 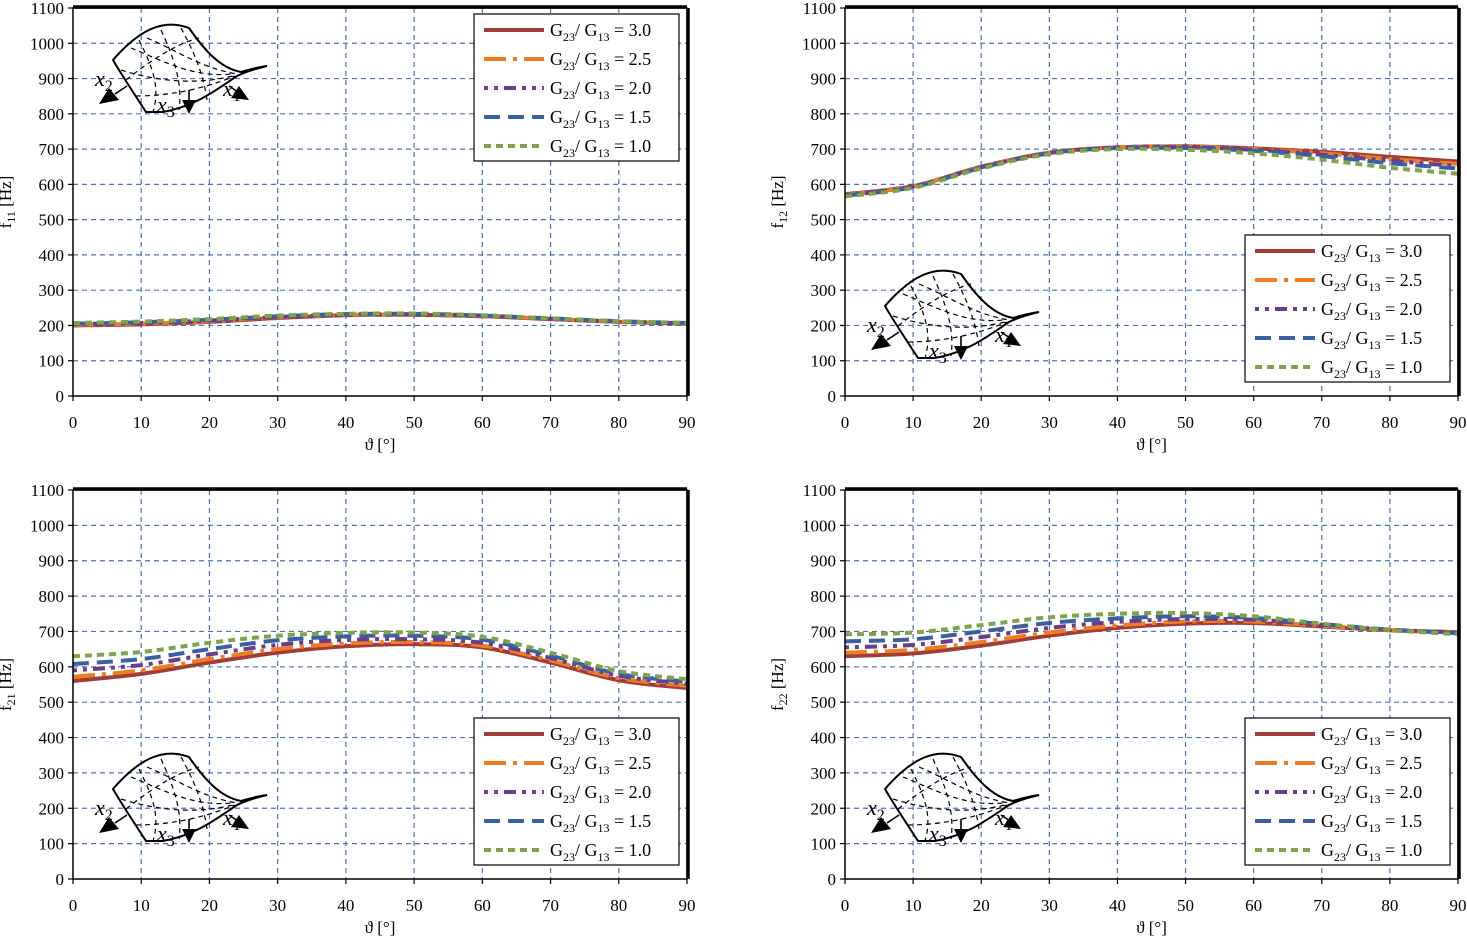 What do you see at coordinates (109, 825) in the screenshot?
I see `x2-arrow-icon` at bounding box center [109, 825].